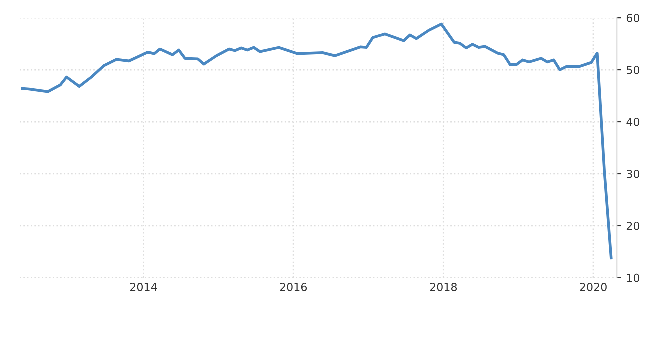 The width and height of the screenshot is (665, 347). What do you see at coordinates (593, 287) in the screenshot?
I see `x-tick-label: 2020` at bounding box center [593, 287].